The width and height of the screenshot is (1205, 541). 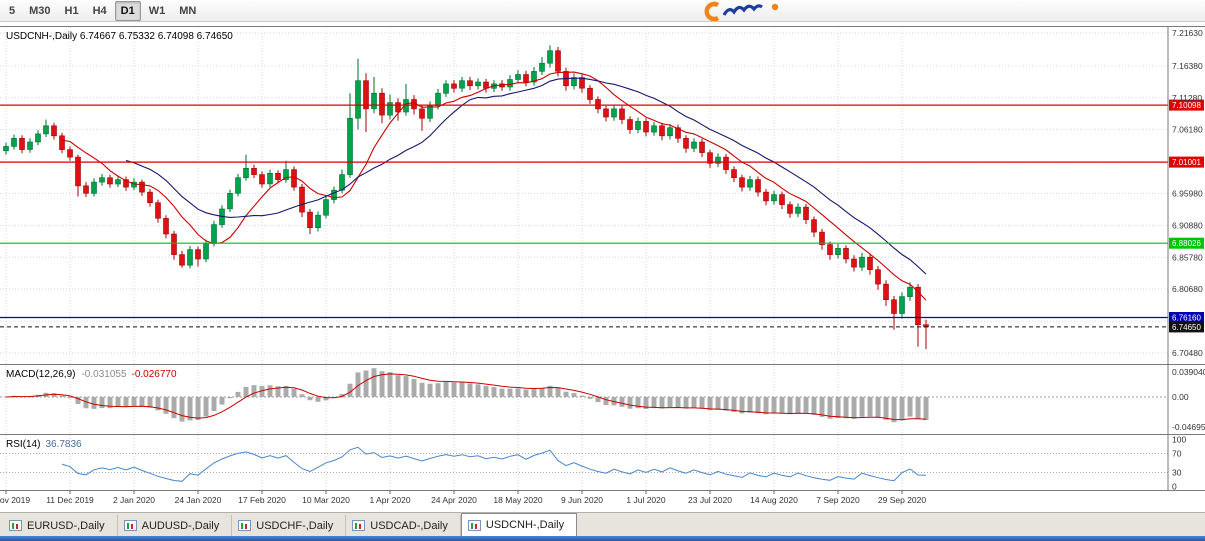 I want to click on svg-text: 2 Jan 2020, so click(x=134, y=500).